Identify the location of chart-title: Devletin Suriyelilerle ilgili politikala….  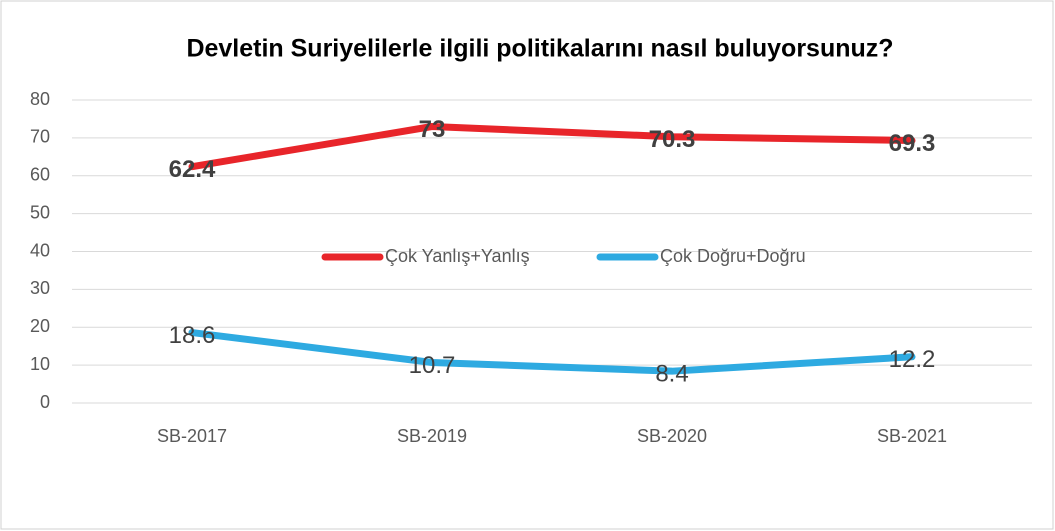
(539, 49).